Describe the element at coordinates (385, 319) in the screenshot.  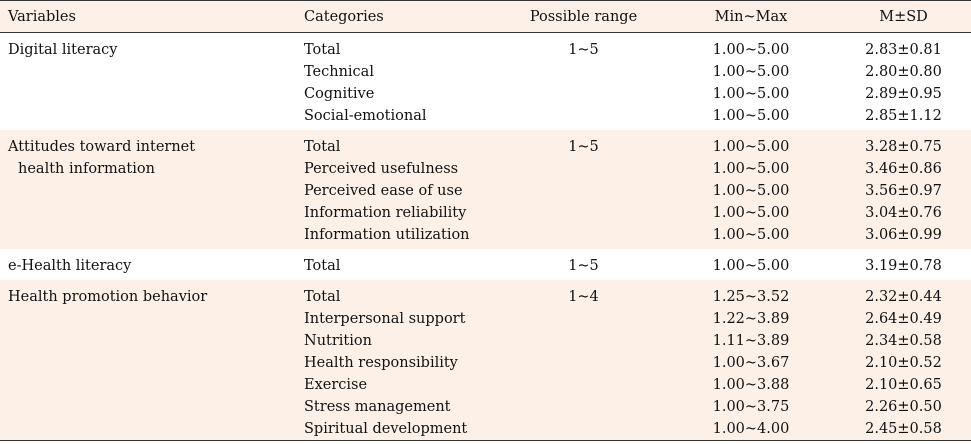
I see `category: Interpersonal support` at that location.